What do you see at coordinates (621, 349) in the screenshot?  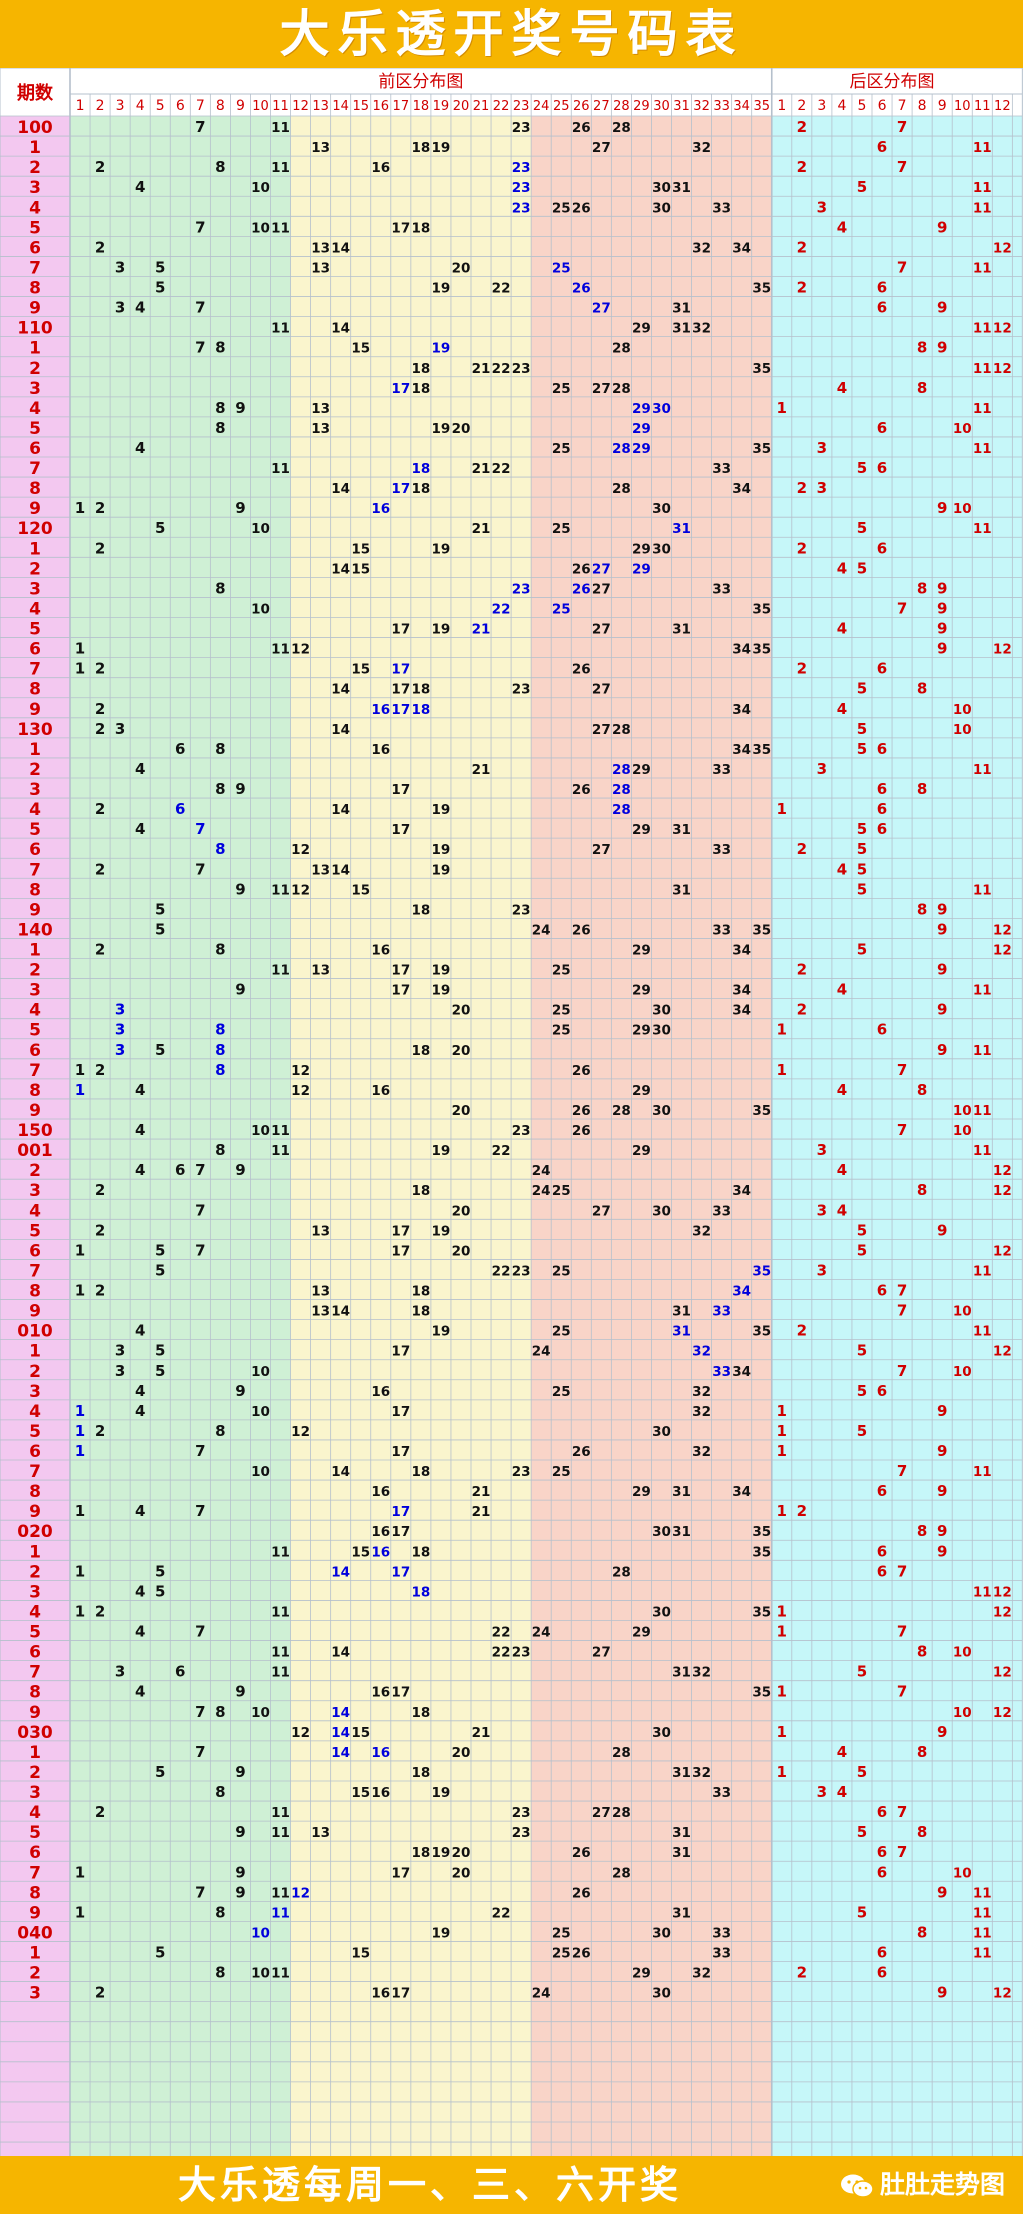 I see `front-number: 28` at bounding box center [621, 349].